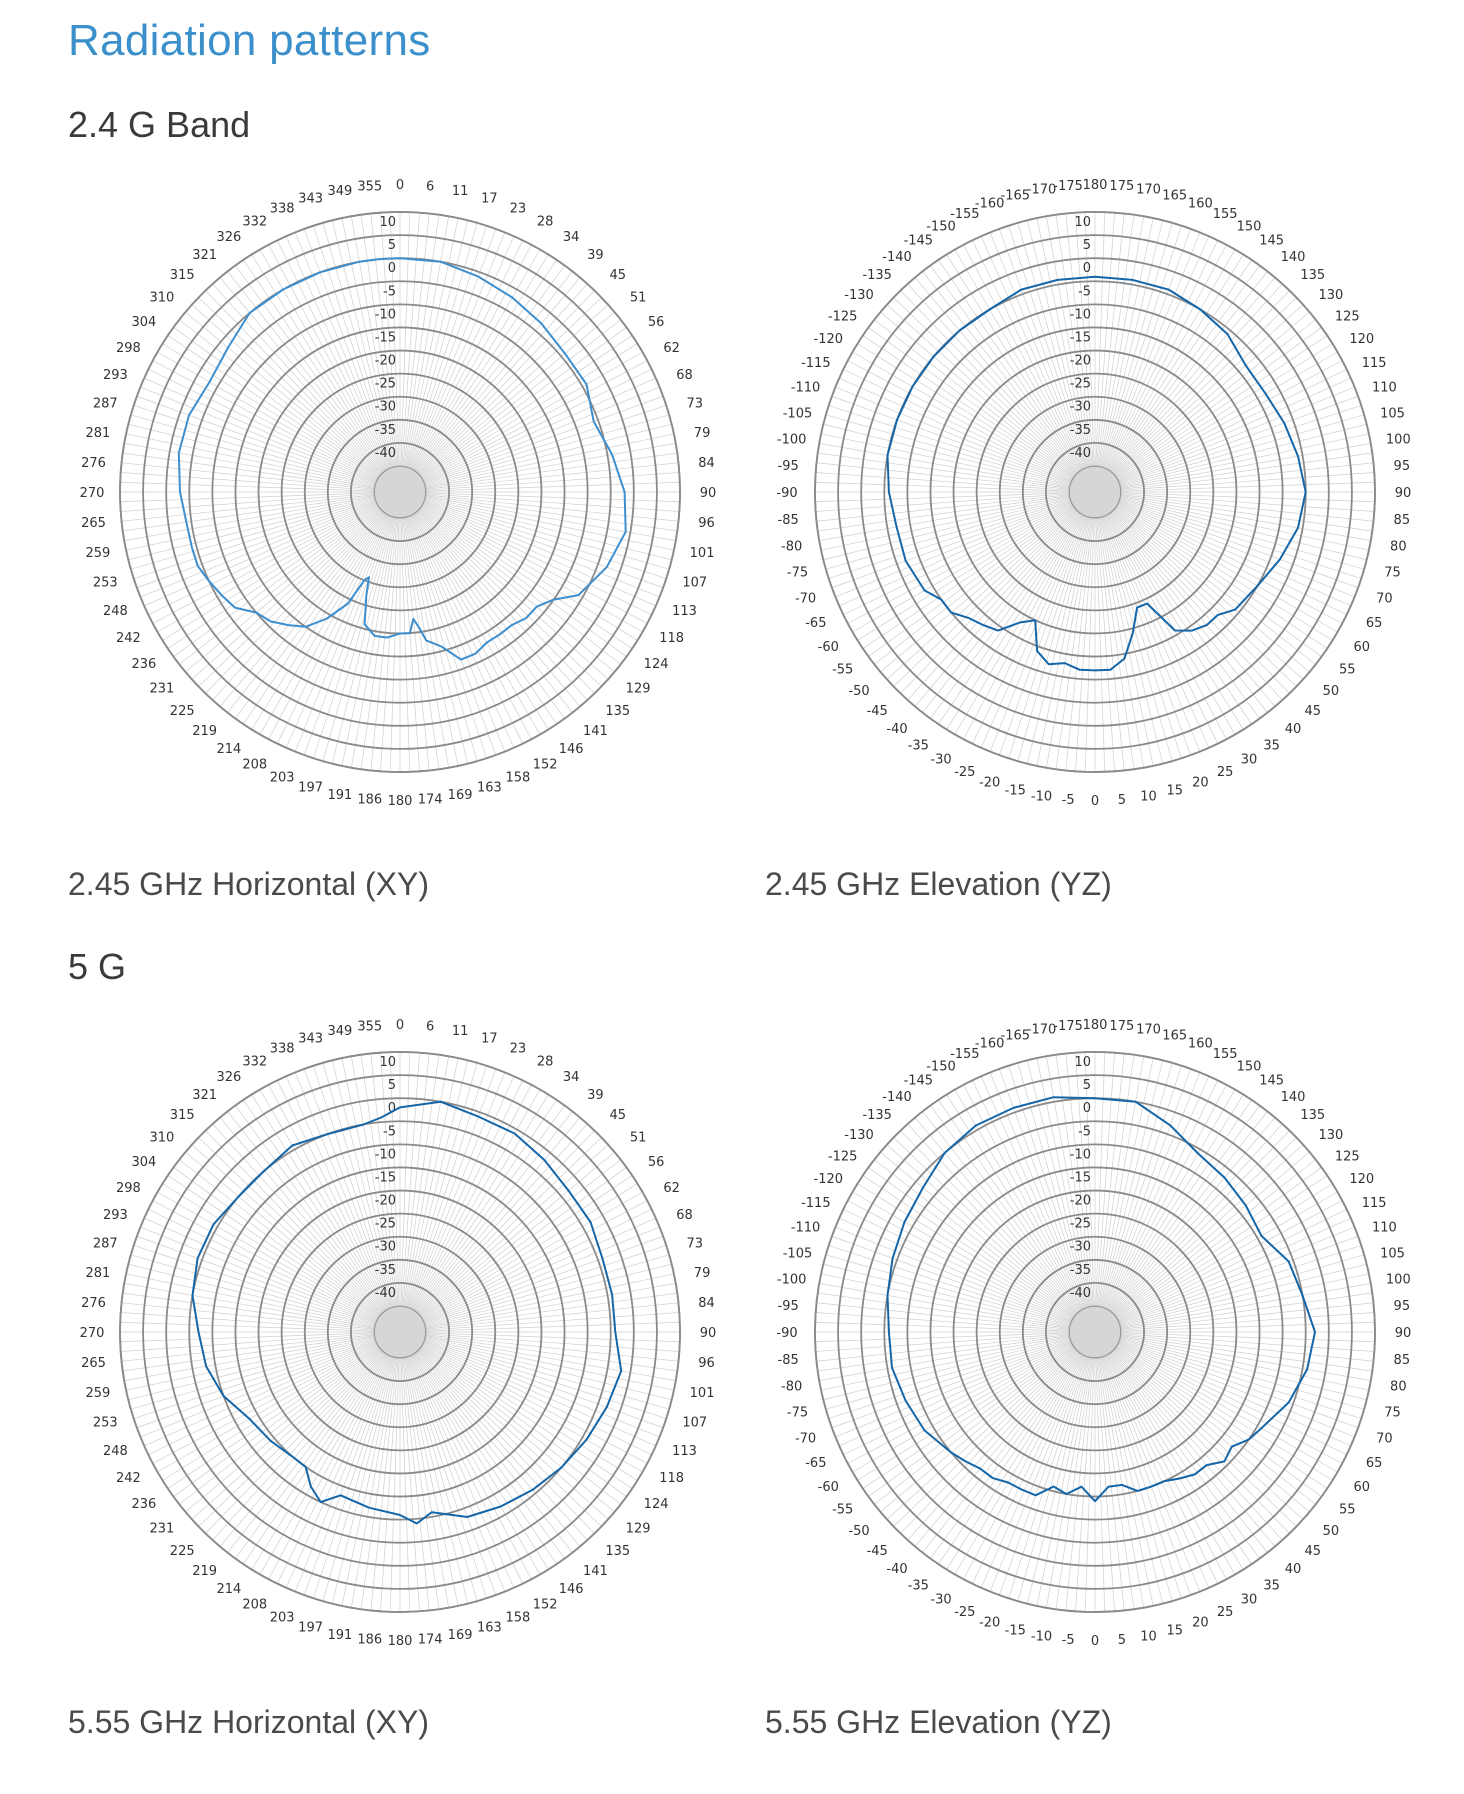  I want to click on angle-tick-label: -105, so click(798, 1253).